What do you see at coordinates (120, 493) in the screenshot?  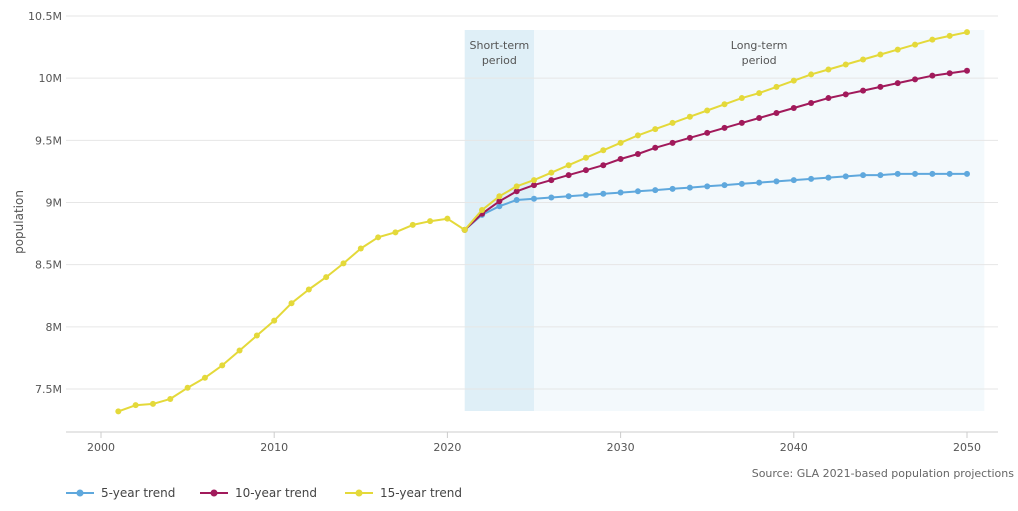 I see `legend-item-5-year: 5-year trend` at bounding box center [120, 493].